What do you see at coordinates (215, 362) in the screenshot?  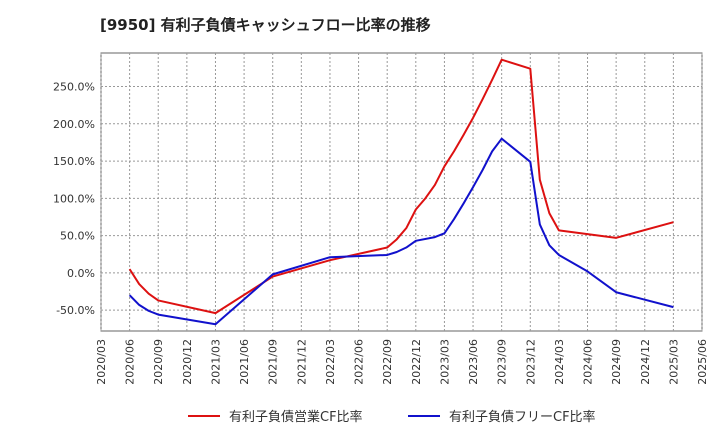 I see `x-tick-label: 2021/03` at bounding box center [215, 362].